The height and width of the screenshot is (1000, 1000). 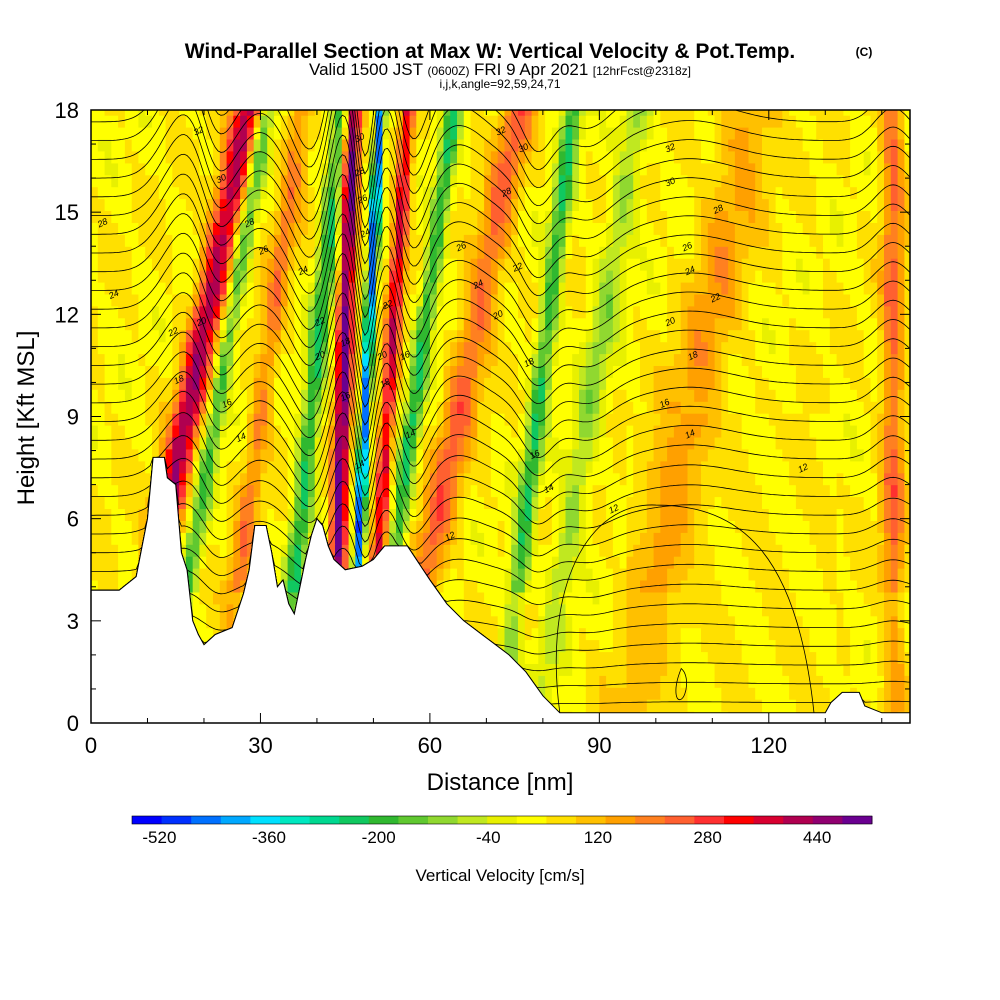 I want to click on x-tick-label: 120, so click(x=768, y=745).